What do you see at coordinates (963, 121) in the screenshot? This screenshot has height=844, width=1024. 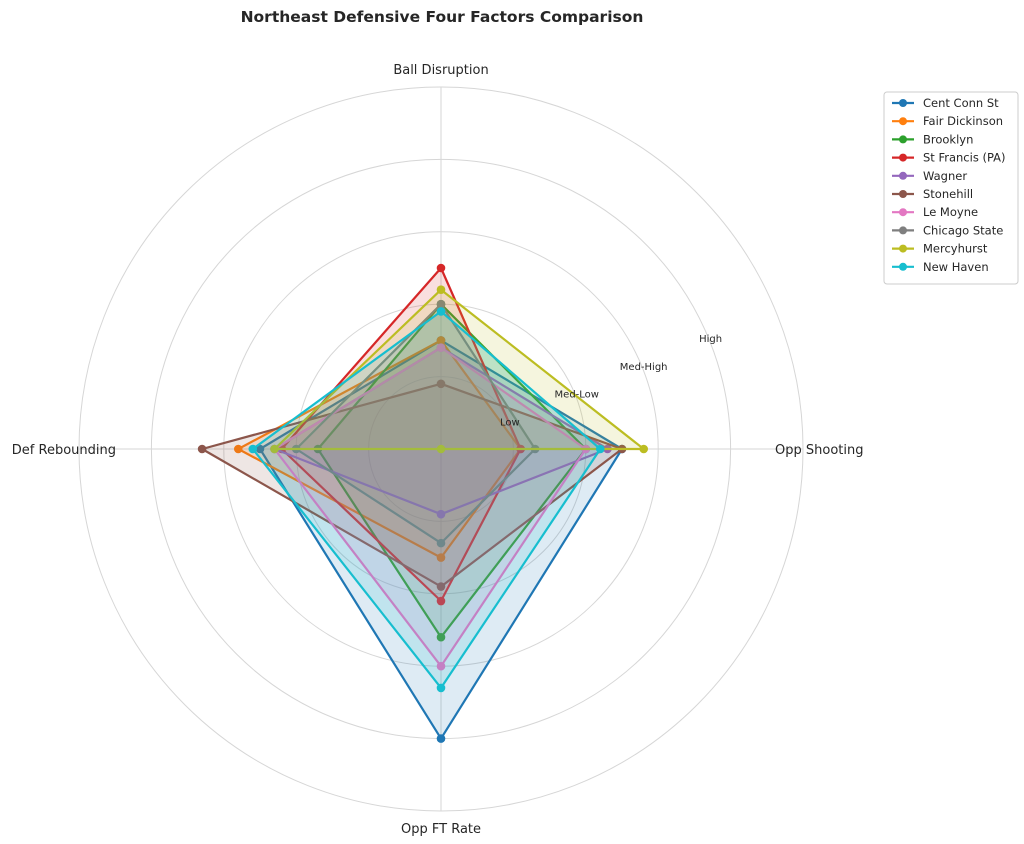 I see `legend-label: Fair Dickinson` at bounding box center [963, 121].